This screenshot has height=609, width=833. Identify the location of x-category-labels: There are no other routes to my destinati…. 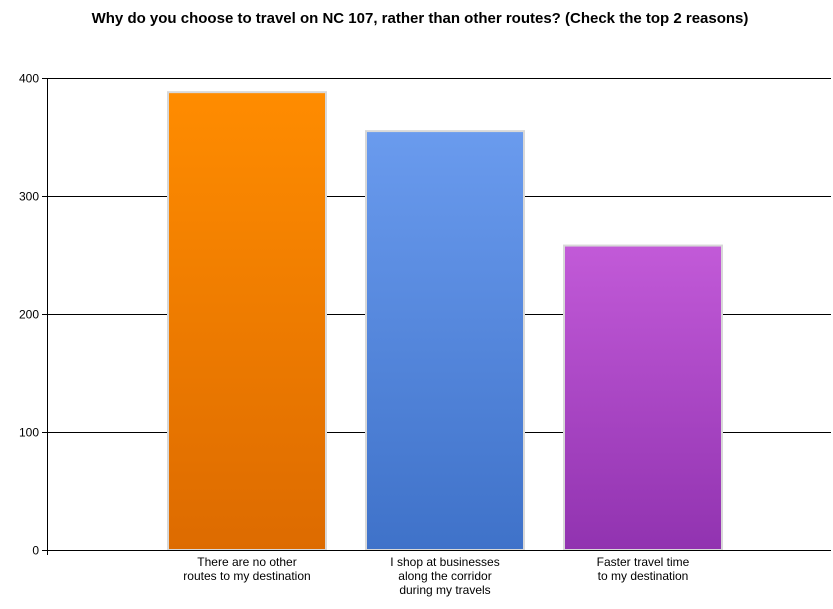
(436, 576).